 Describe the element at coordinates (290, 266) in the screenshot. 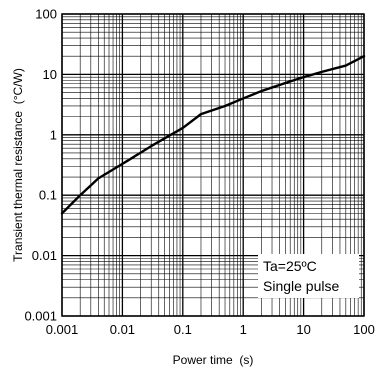

I see `annotation-line-1: Ta=25ºC` at that location.